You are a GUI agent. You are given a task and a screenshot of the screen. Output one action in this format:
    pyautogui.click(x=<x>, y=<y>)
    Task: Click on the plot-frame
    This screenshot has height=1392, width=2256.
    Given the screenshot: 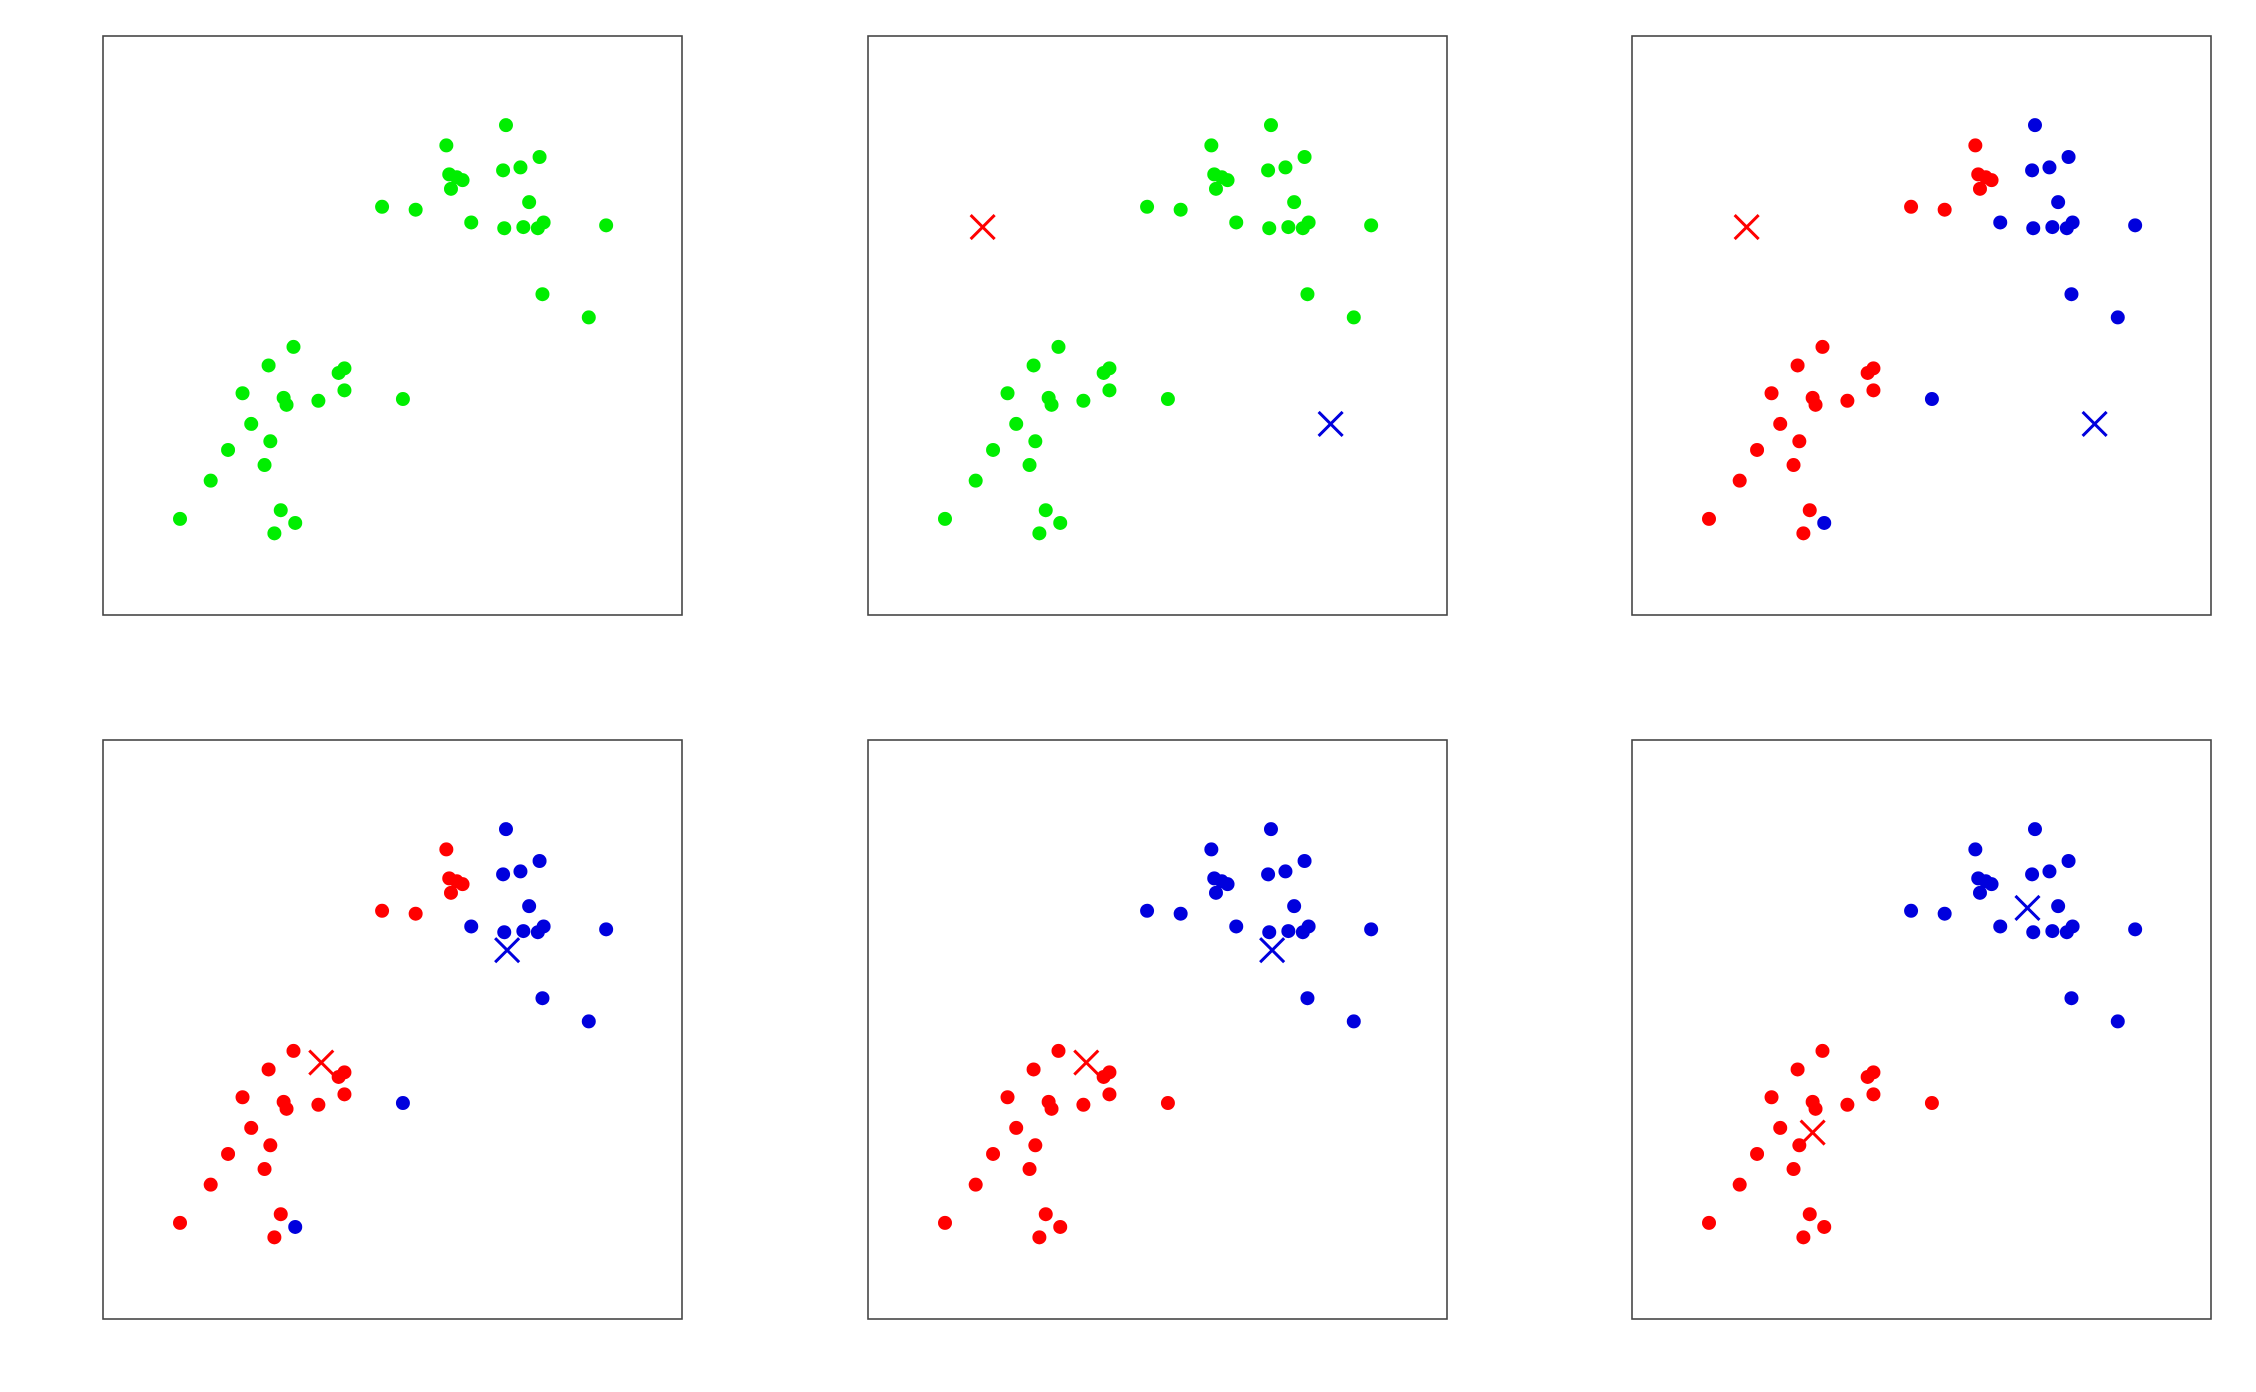 What is the action you would take?
    pyautogui.click(x=392, y=325)
    